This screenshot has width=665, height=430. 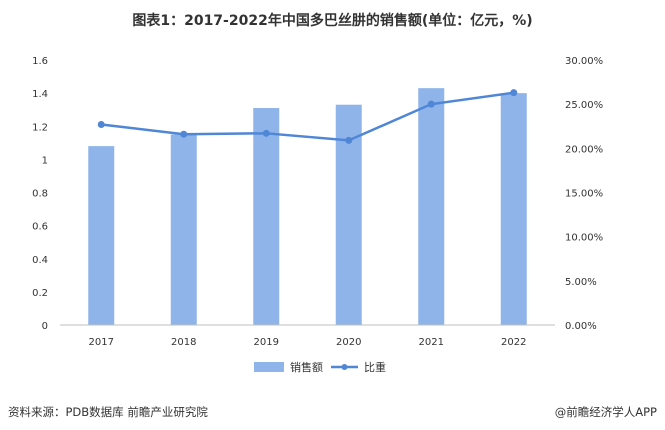 What do you see at coordinates (306, 367) in the screenshot?
I see `legend-bar-label: 销售额` at bounding box center [306, 367].